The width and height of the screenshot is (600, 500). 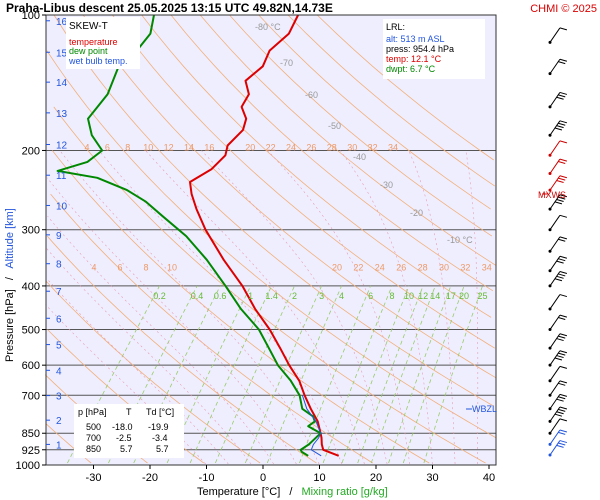 What do you see at coordinates (31, 151) in the screenshot?
I see `y-tick-label: 200` at bounding box center [31, 151].